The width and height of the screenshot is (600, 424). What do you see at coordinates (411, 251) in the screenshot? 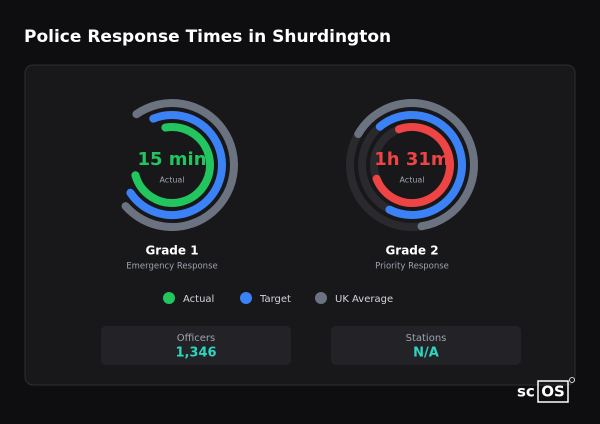
I see `gauge-name: Grade 2` at bounding box center [411, 251].